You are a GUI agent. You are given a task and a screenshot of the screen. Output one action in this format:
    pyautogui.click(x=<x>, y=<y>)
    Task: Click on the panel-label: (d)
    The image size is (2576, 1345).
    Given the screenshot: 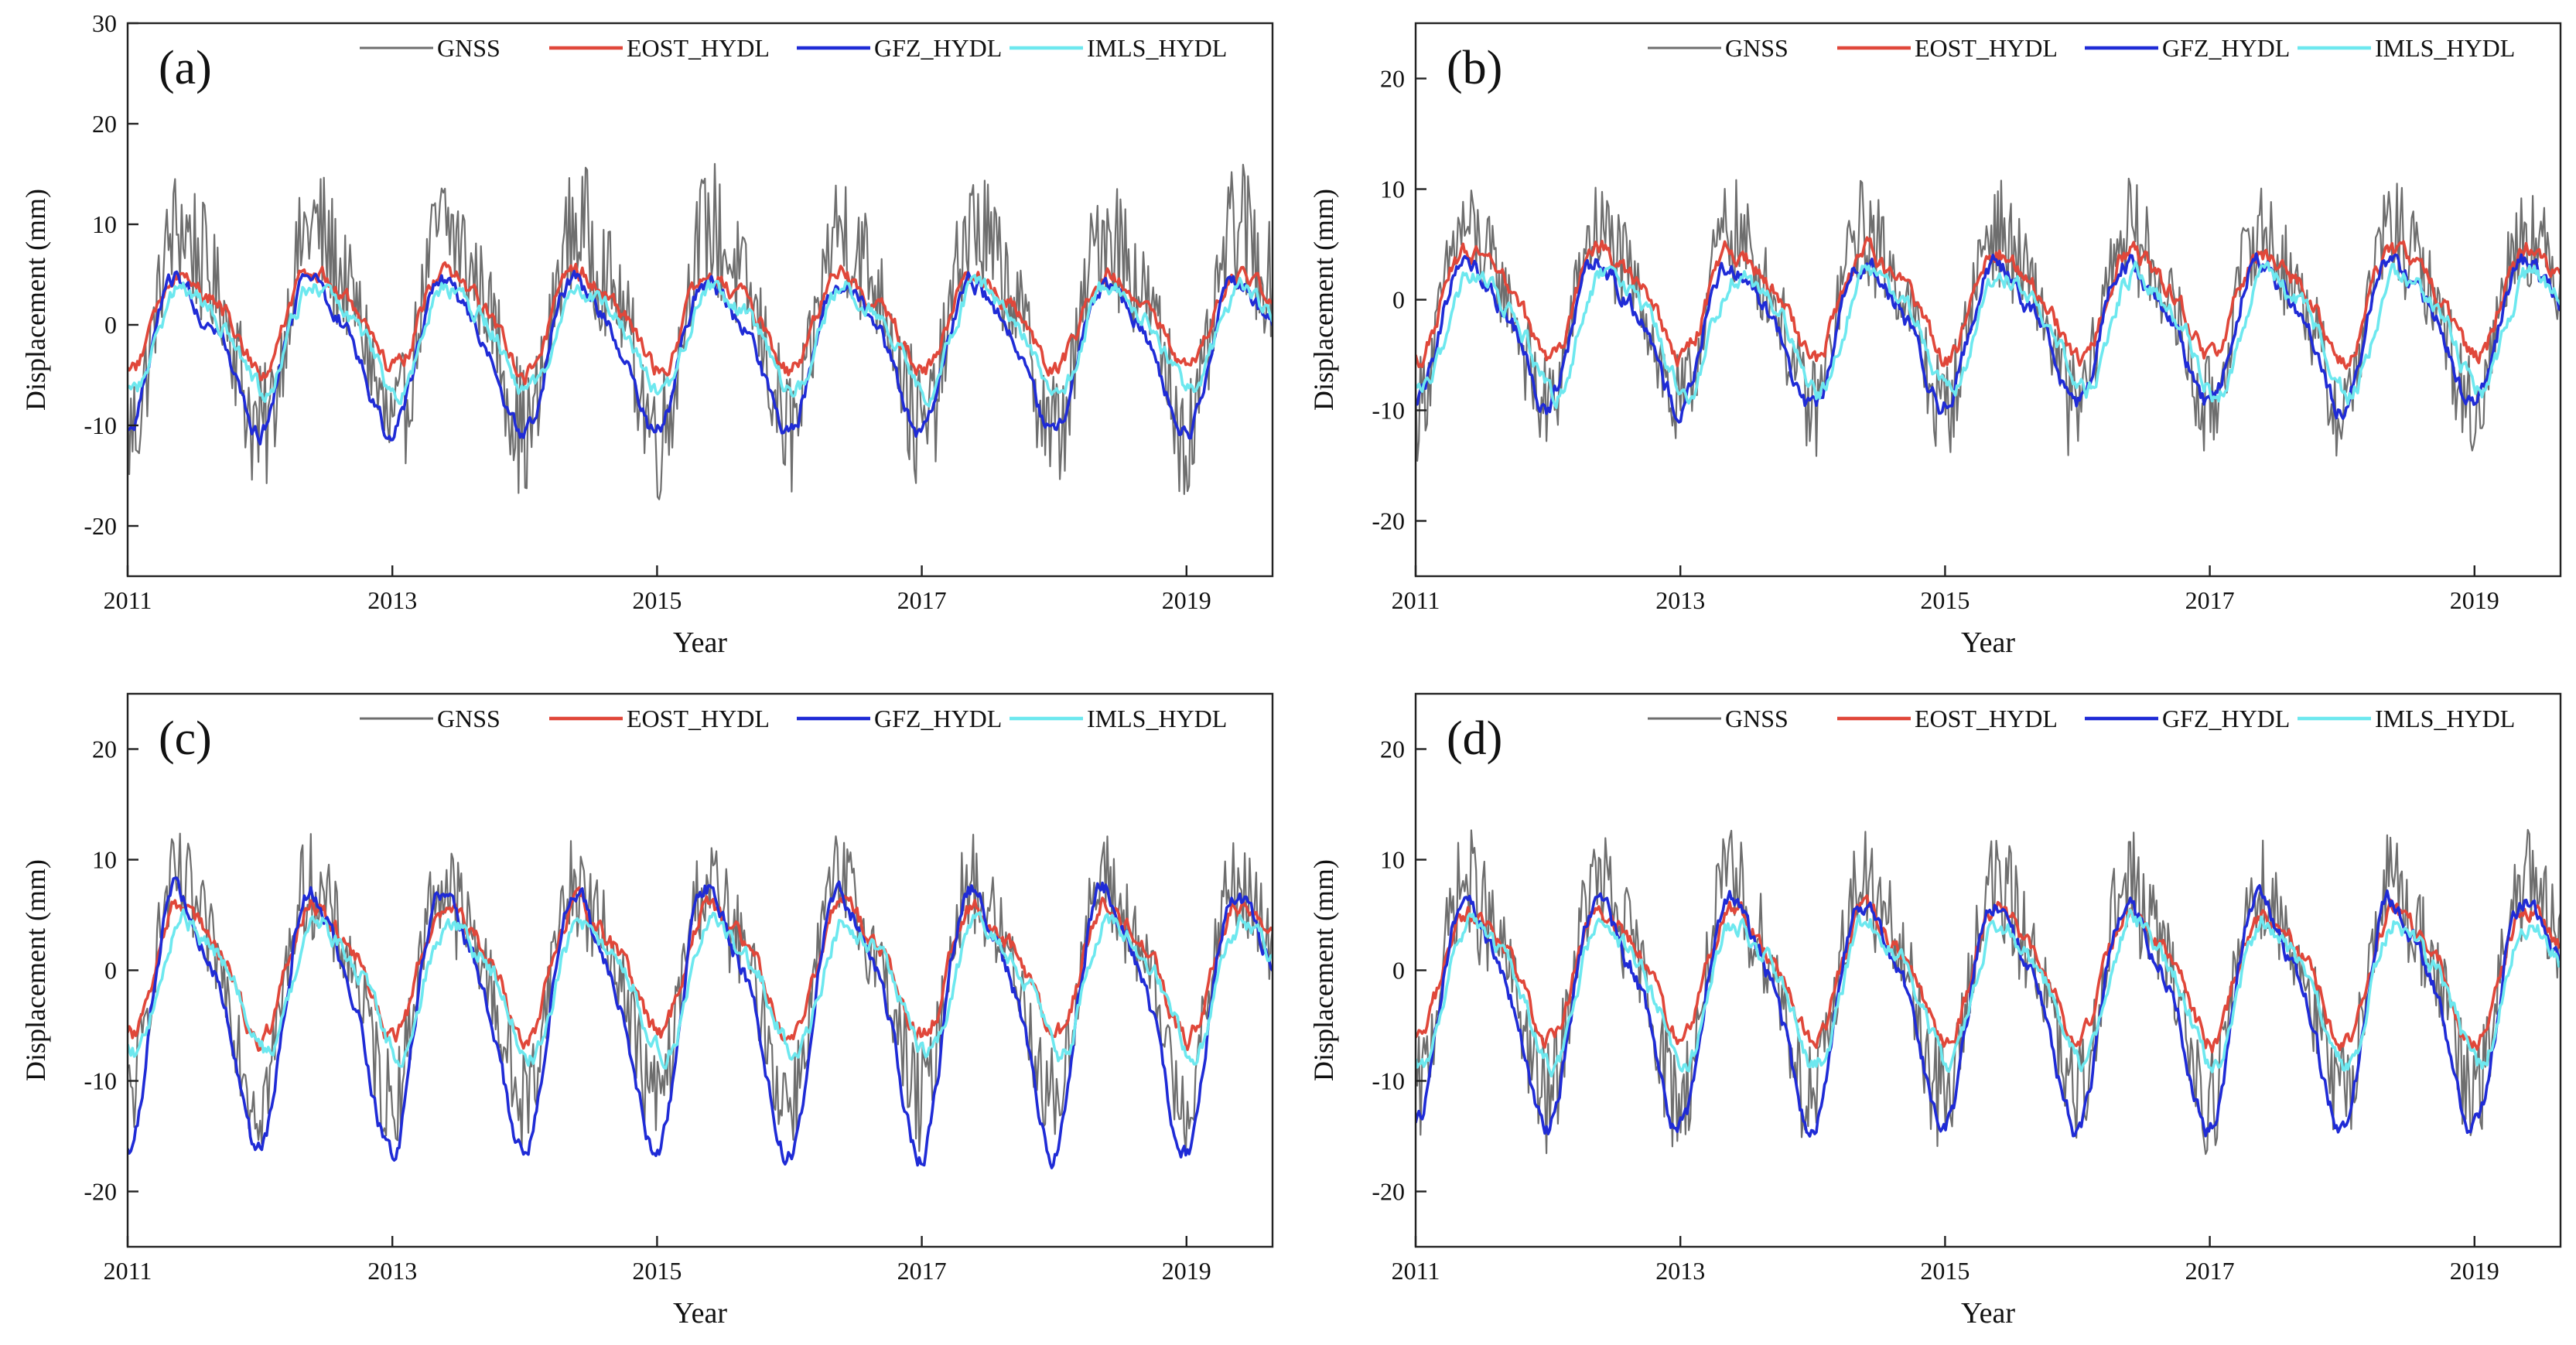 What is the action you would take?
    pyautogui.click(x=1474, y=738)
    